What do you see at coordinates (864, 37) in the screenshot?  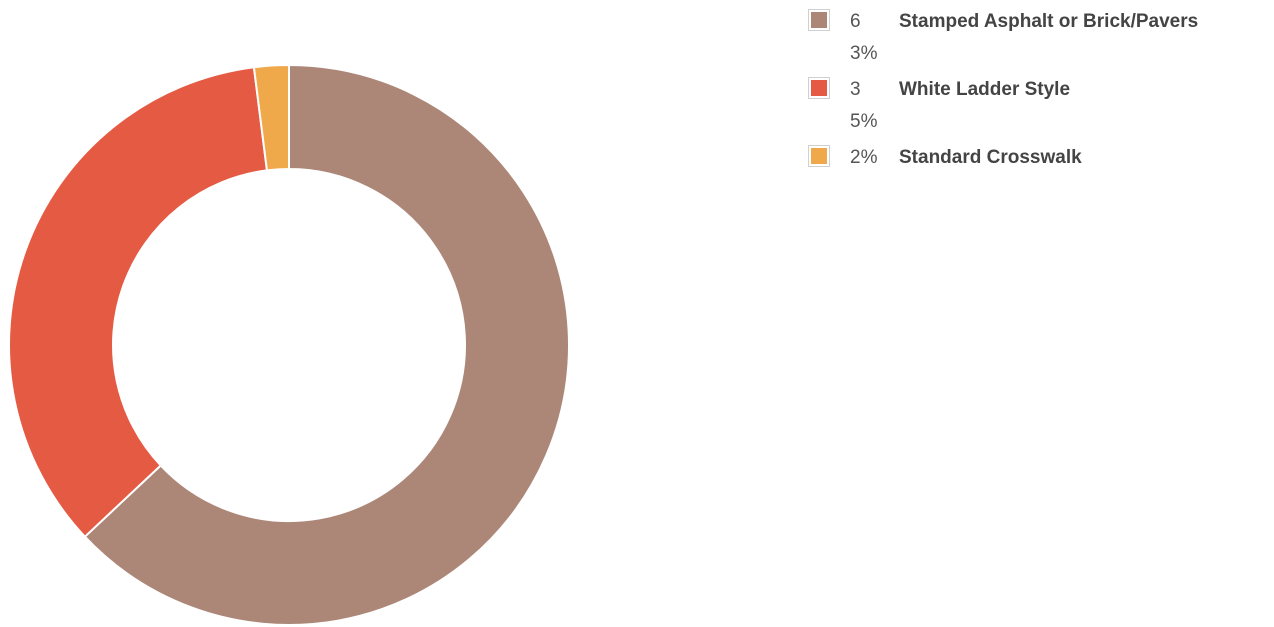 I see `legend-percent: 63%` at bounding box center [864, 37].